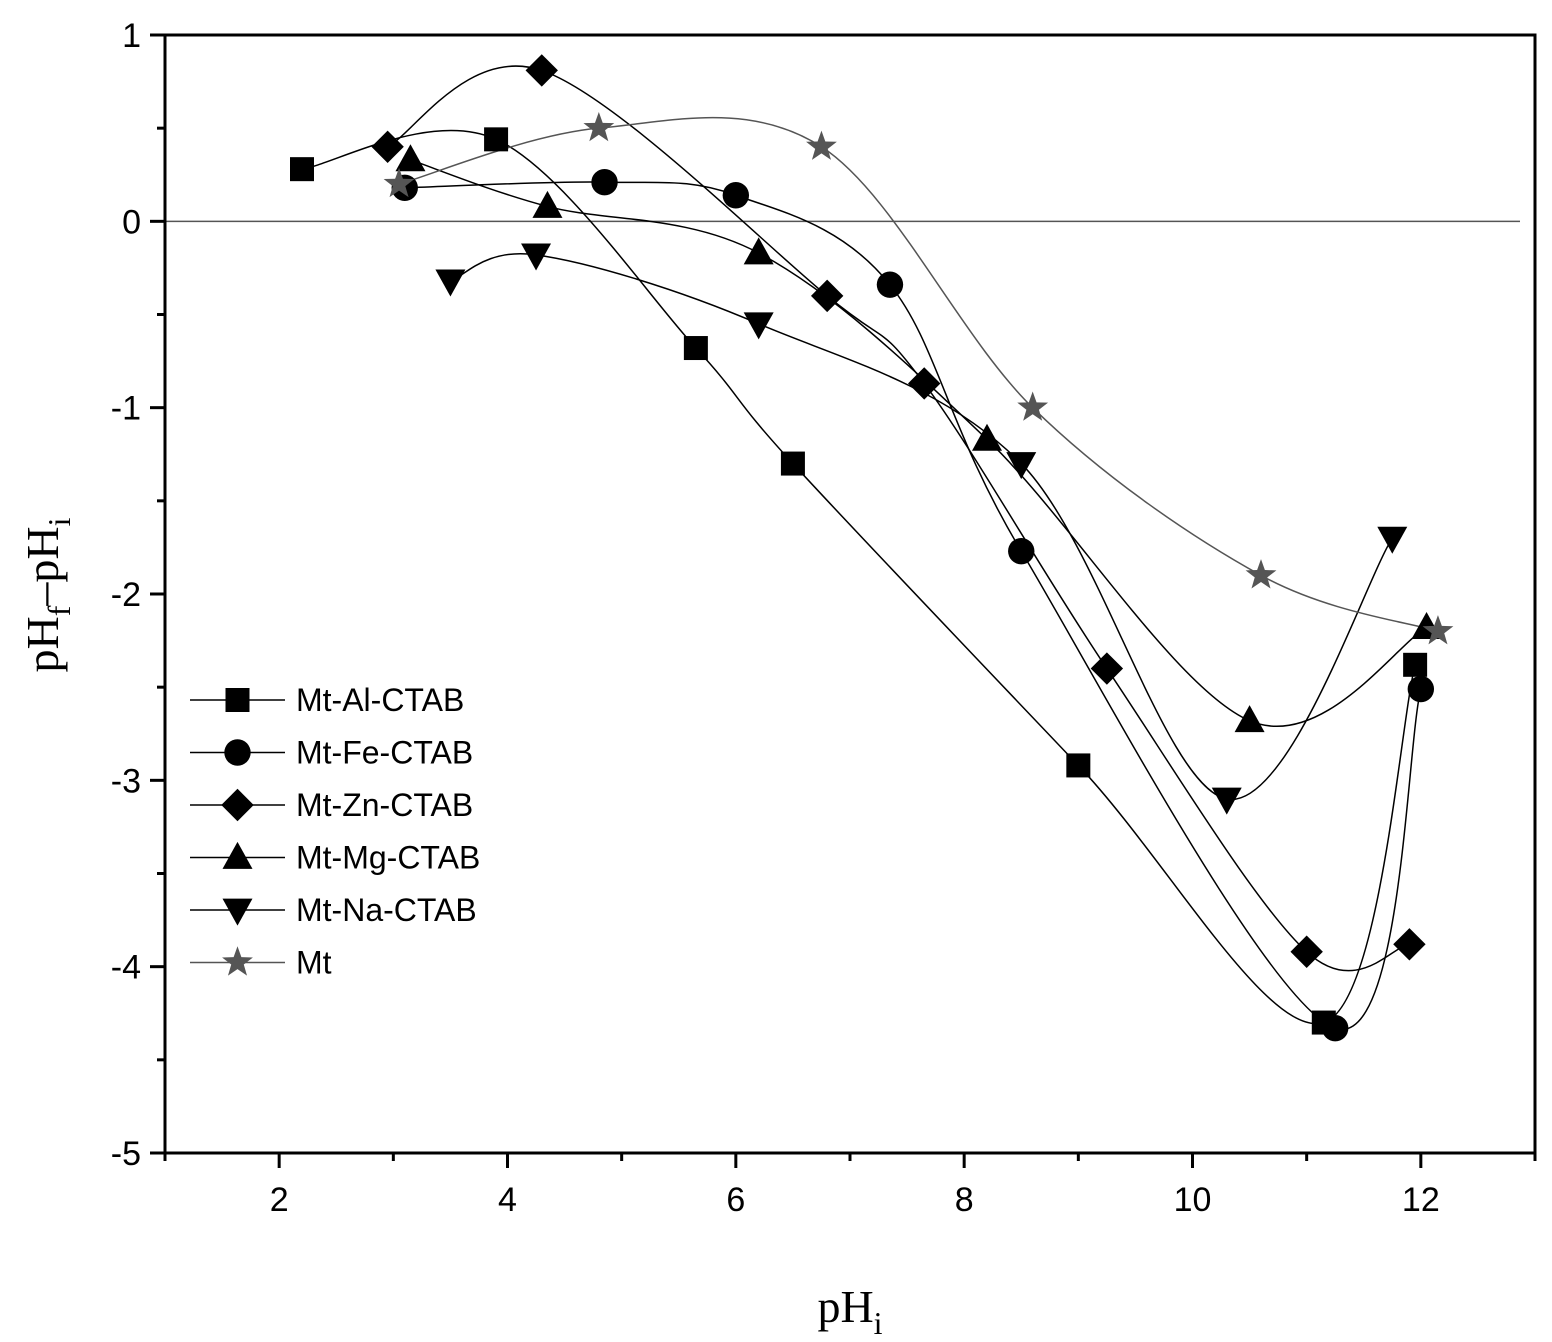  Describe the element at coordinates (386, 910) in the screenshot. I see `legend-label: Mt-Na-CTAB` at that location.